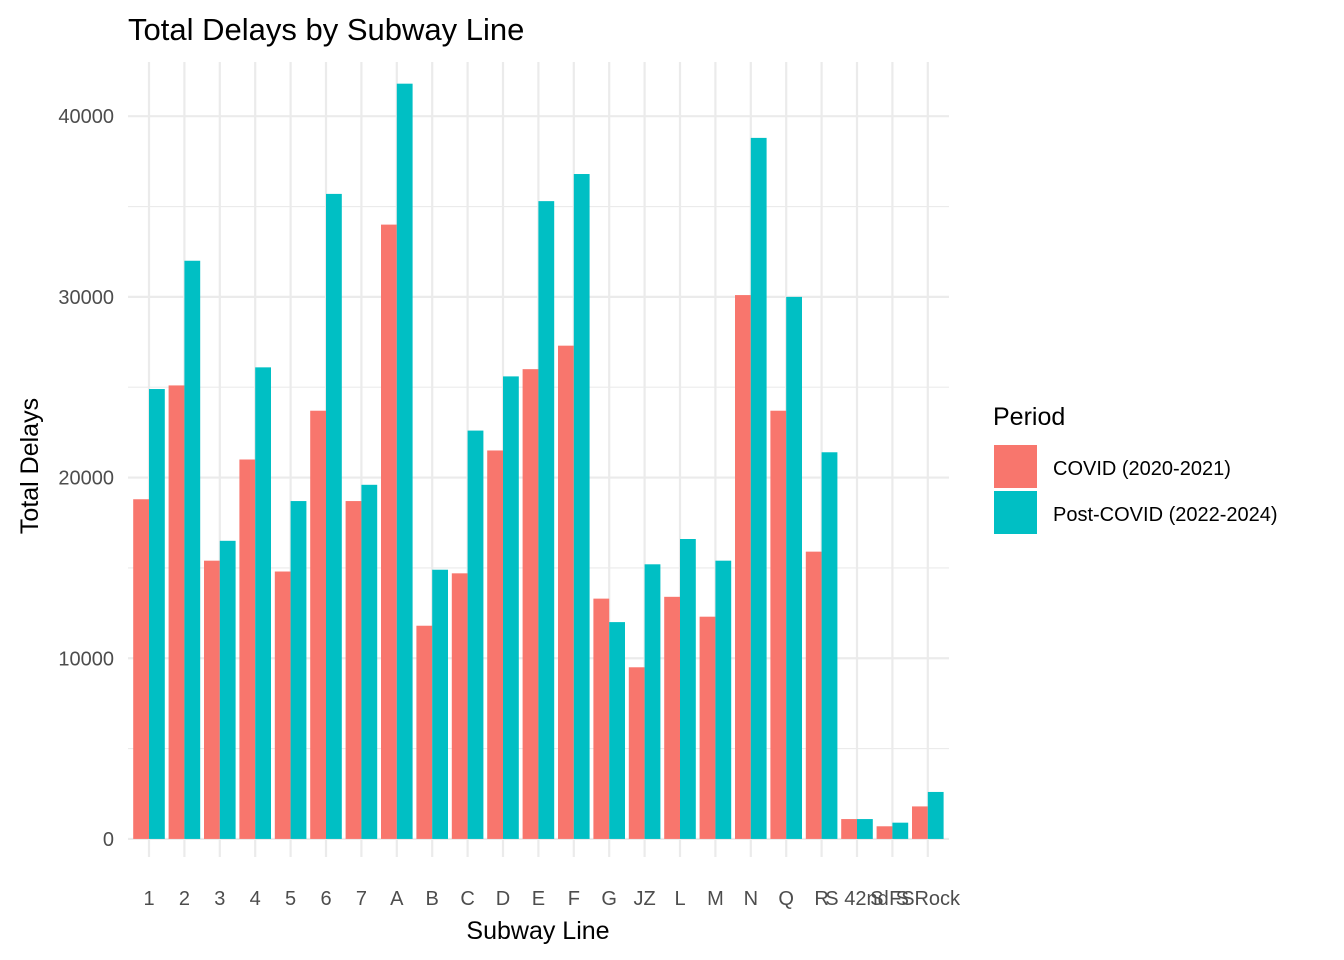 The image size is (1344, 960). I want to click on x-tick-label: Q, so click(786, 899).